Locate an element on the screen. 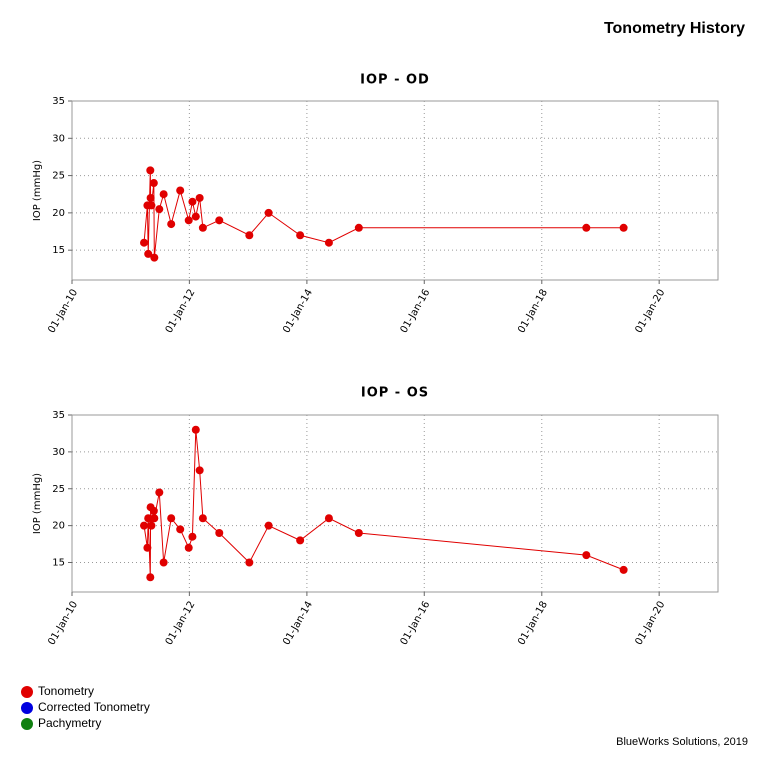 The height and width of the screenshot is (768, 768). legend-label: Pachymetry is located at coordinates (69, 723).